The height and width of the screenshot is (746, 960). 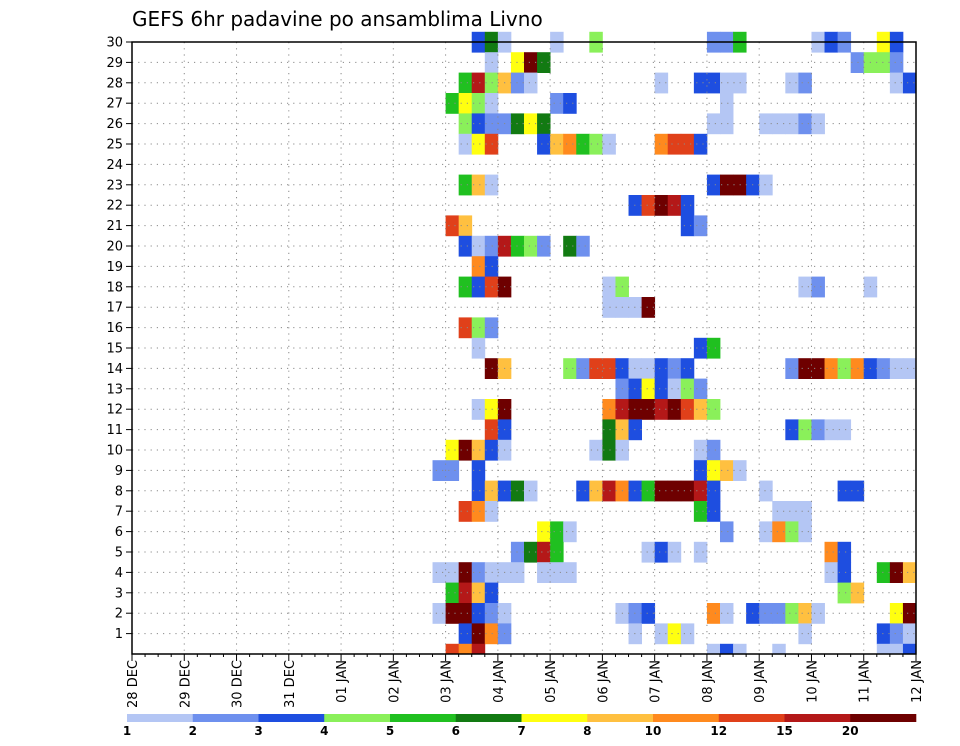 I want to click on legend-label: 5, so click(x=390, y=731).